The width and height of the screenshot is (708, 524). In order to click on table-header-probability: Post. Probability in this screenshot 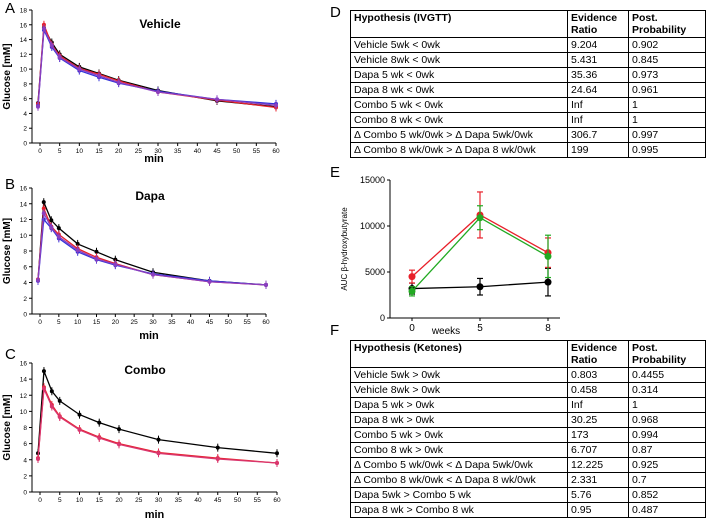, I will do `click(667, 354)`.